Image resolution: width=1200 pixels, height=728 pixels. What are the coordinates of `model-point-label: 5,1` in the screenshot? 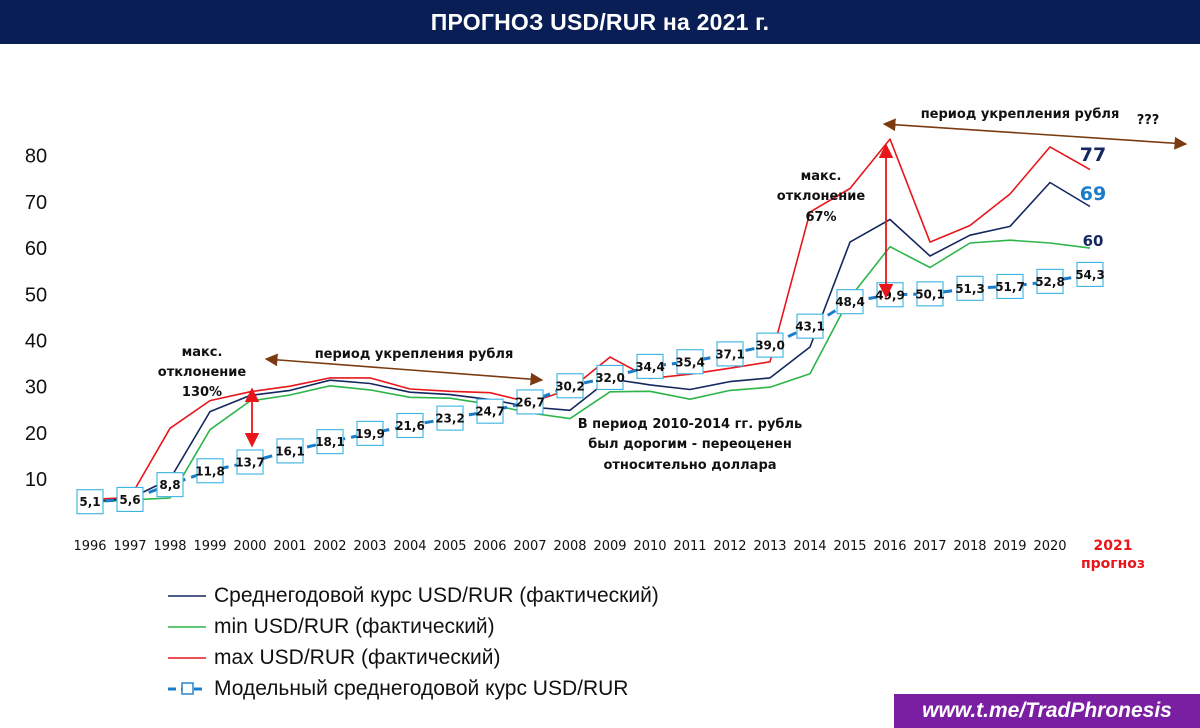 It's located at (89, 502).